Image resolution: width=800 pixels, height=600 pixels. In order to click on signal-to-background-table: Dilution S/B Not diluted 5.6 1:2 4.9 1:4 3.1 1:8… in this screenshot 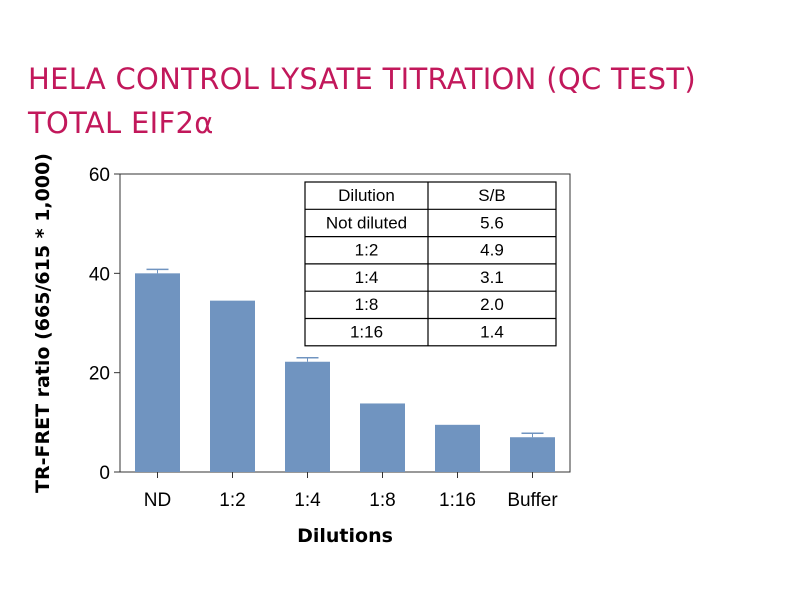, I will do `click(430, 264)`.